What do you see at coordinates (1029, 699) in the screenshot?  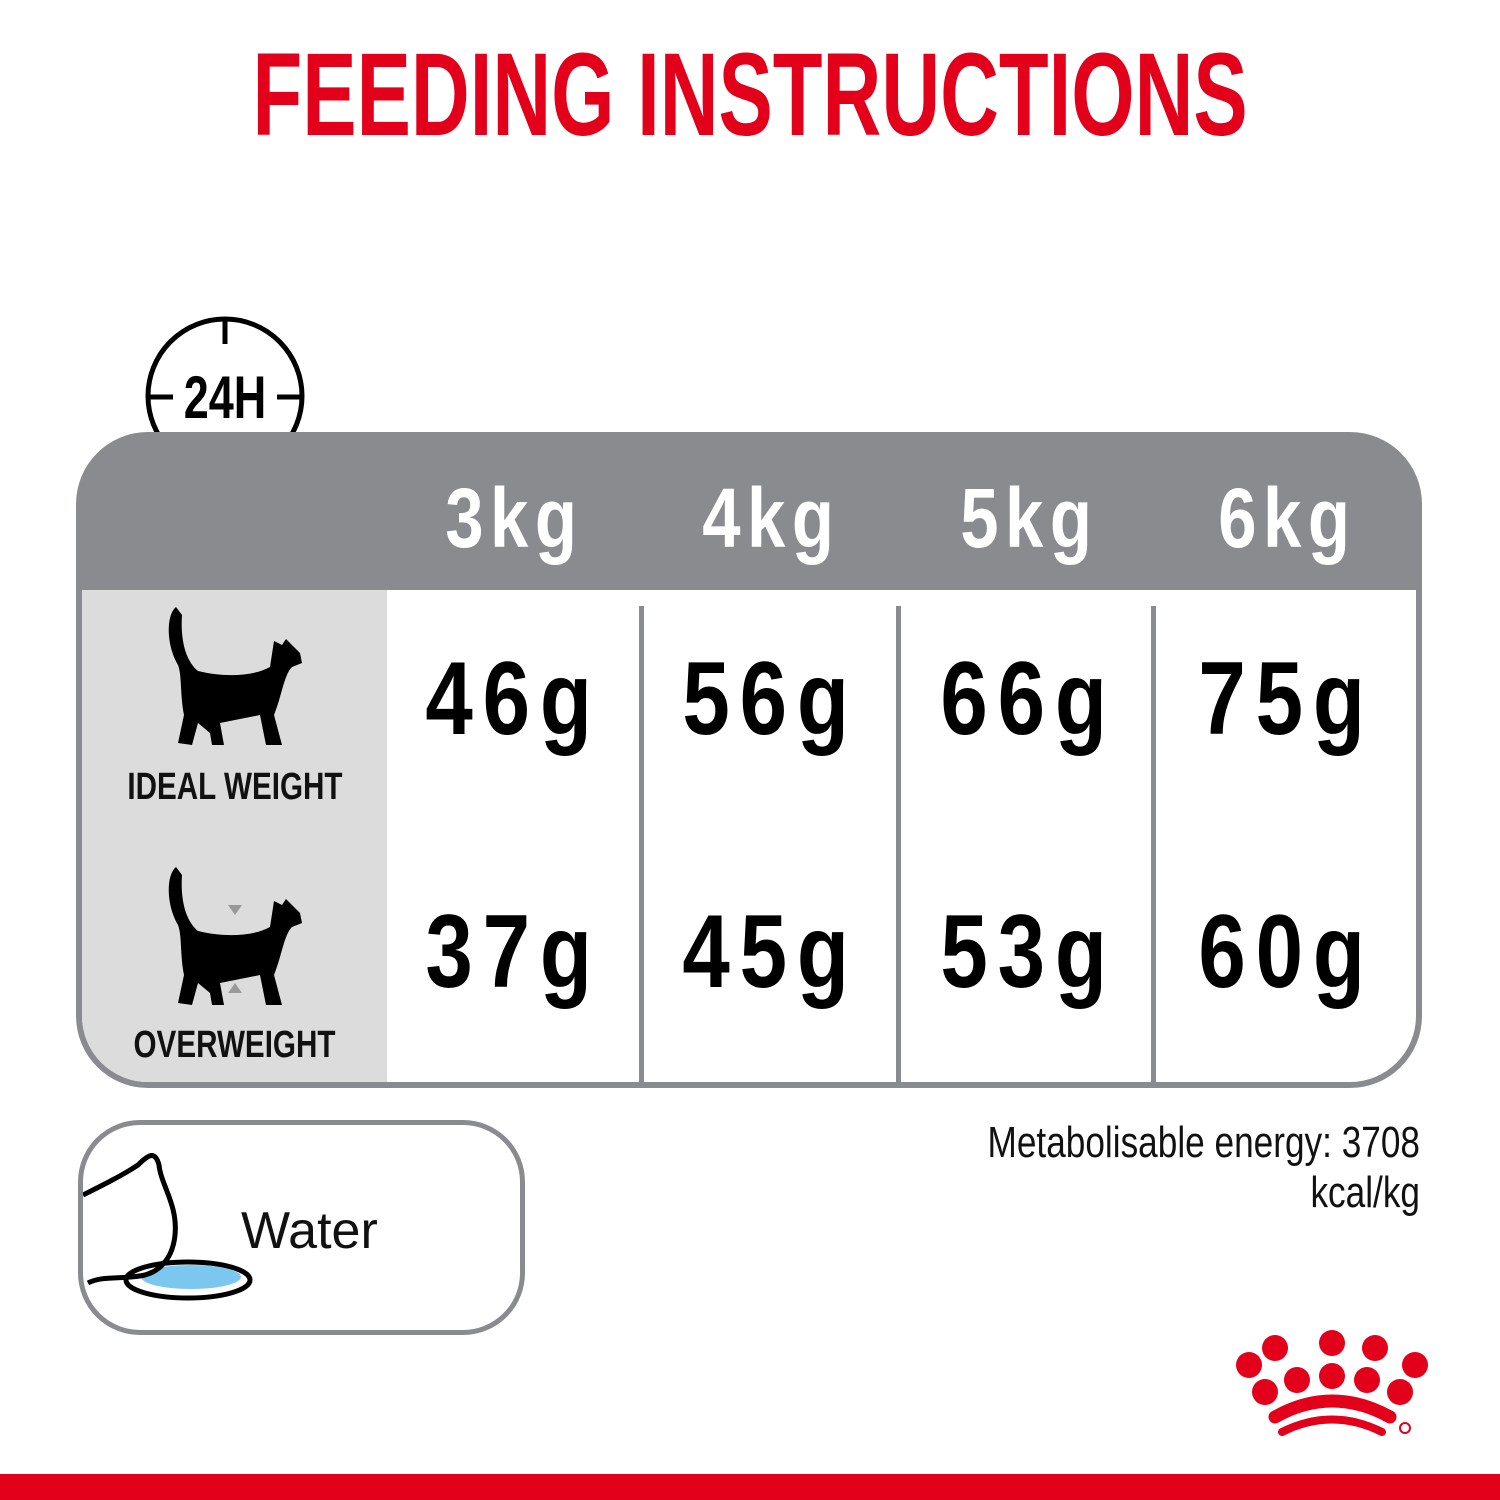 I see `value-cell: 66g` at bounding box center [1029, 699].